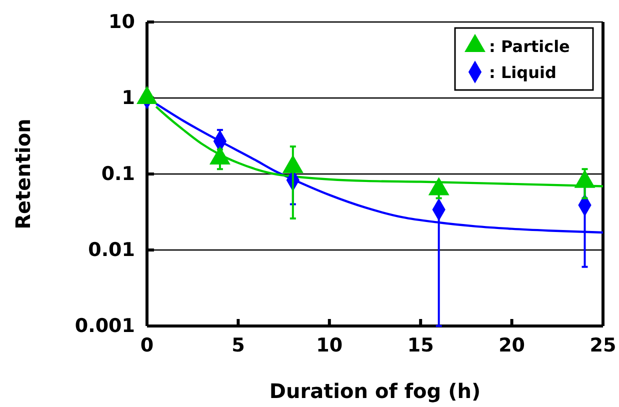 The height and width of the screenshot is (407, 619). Describe the element at coordinates (603, 345) in the screenshot. I see `x-tick-label: 25` at that location.